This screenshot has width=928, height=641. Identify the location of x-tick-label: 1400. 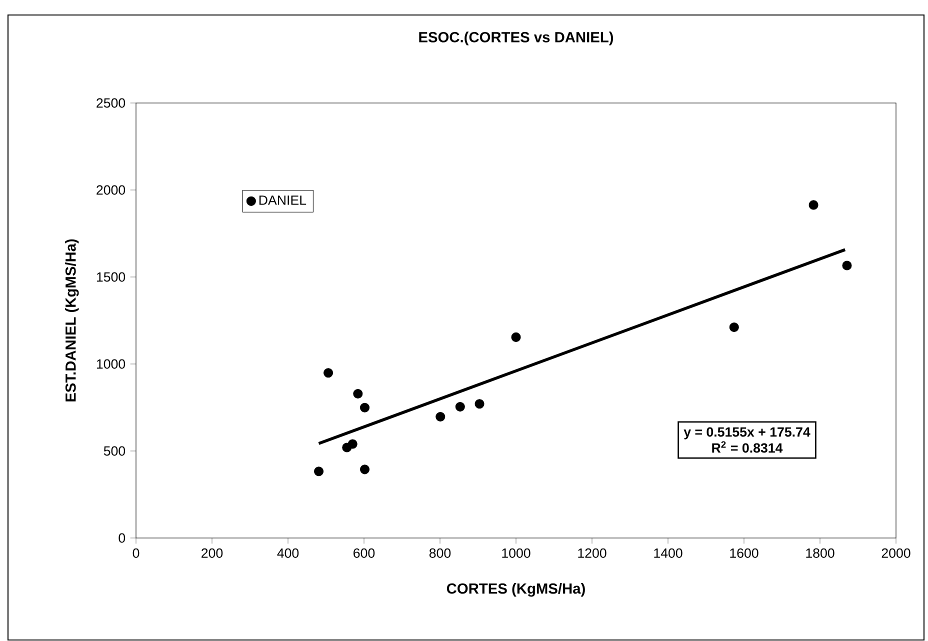
(668, 553).